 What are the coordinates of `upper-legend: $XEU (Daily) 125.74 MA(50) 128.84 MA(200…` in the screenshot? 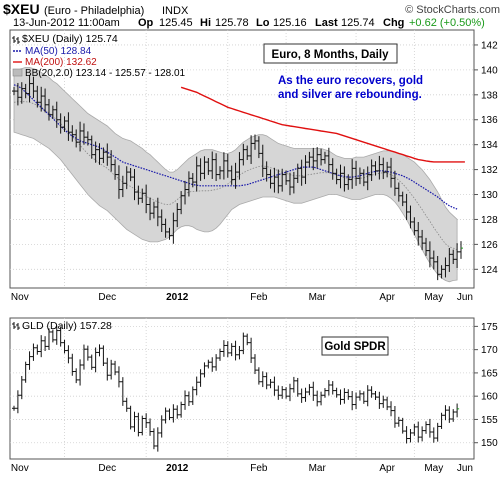 It's located at (99, 56).